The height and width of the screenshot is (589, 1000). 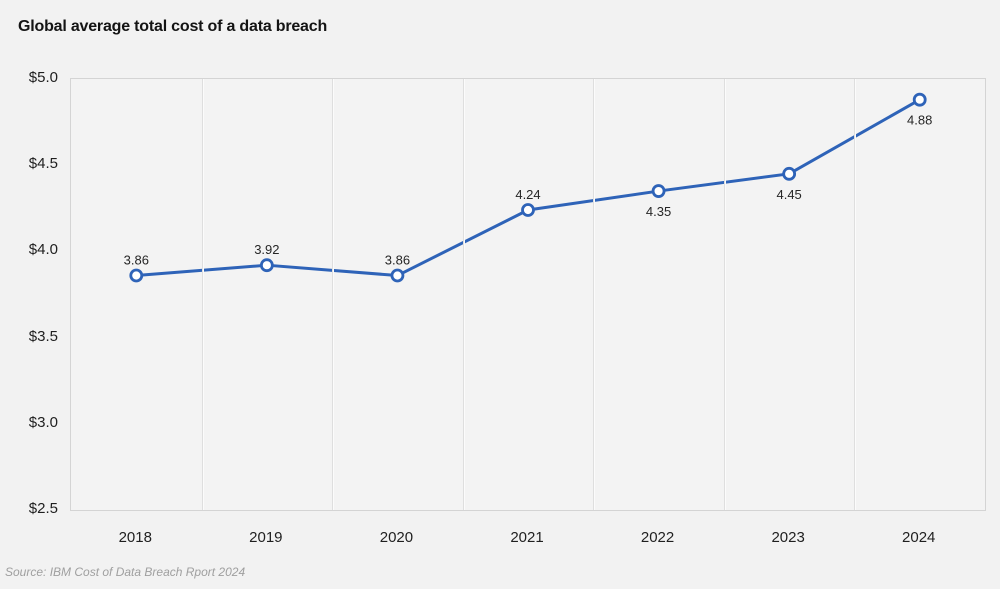 What do you see at coordinates (43, 336) in the screenshot?
I see `y-tick-label: $3.5` at bounding box center [43, 336].